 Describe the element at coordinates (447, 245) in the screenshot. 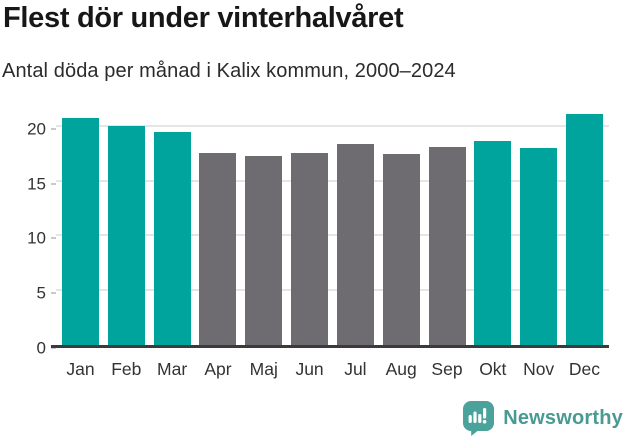

I see `bar-sep` at that location.